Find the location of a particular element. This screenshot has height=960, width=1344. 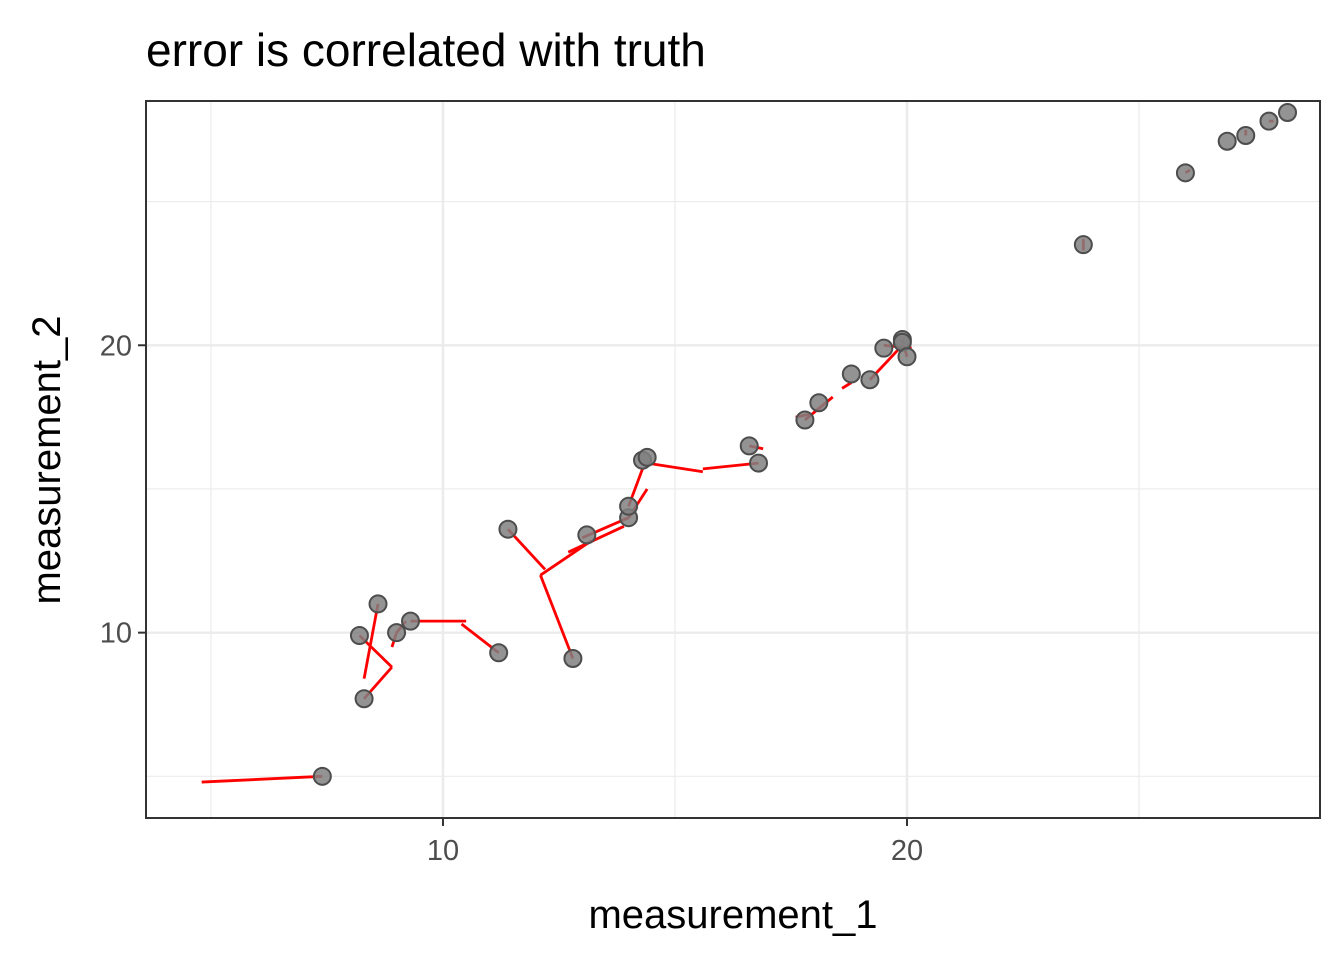

y-axis-ticks: 10 20 is located at coordinates (123, 490).